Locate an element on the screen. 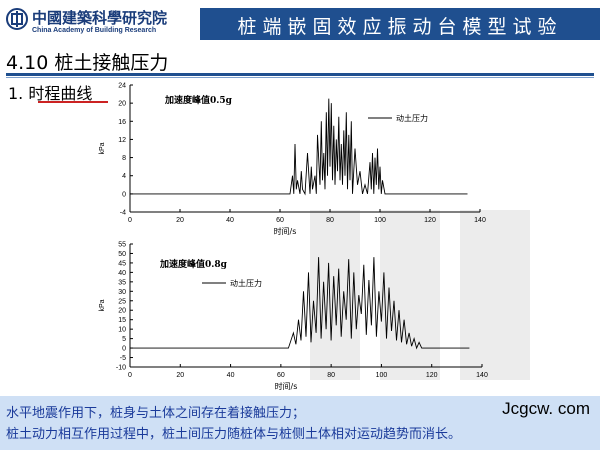 The width and height of the screenshot is (600, 450). slide-header-title: 桩端嵌固效应振动台模型试验 is located at coordinates (400, 27).